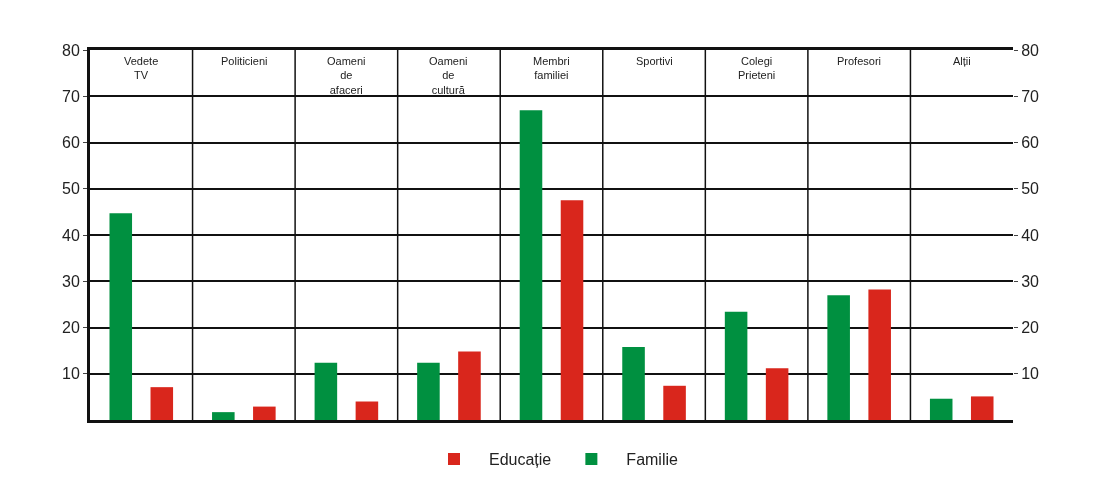  I want to click on y-tick-label: 50, so click(71, 189).